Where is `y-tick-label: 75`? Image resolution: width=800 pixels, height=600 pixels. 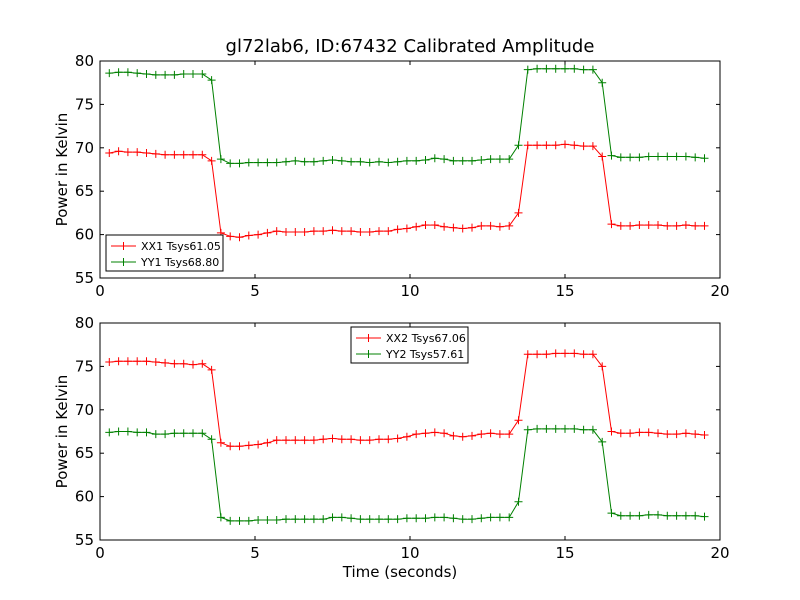
y-tick-label: 75 is located at coordinates (84, 366).